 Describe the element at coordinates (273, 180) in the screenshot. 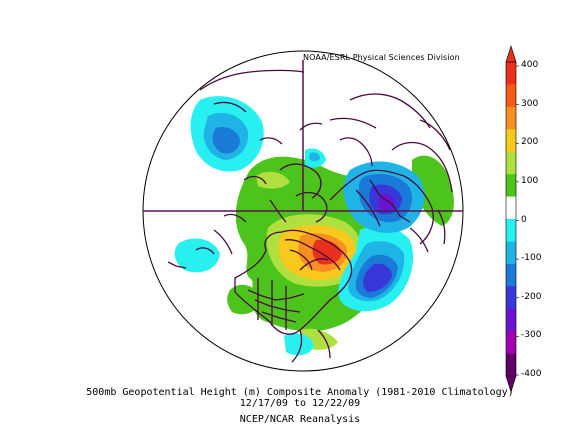

I see `positive-anomaly-core` at that location.